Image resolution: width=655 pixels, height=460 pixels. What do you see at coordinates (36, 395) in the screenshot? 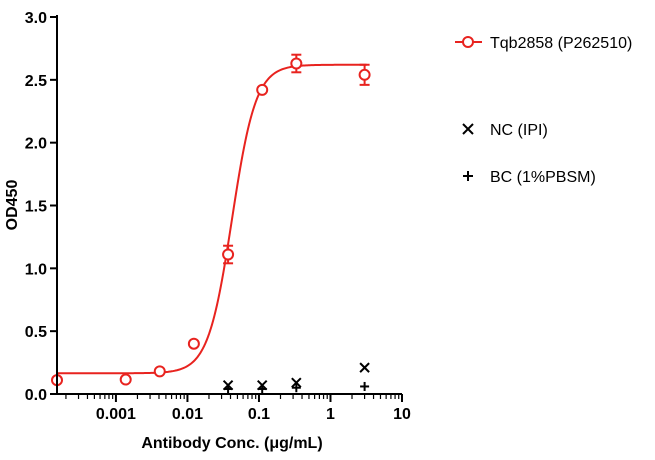
I see `y-tick-label: 0.0` at bounding box center [36, 395].